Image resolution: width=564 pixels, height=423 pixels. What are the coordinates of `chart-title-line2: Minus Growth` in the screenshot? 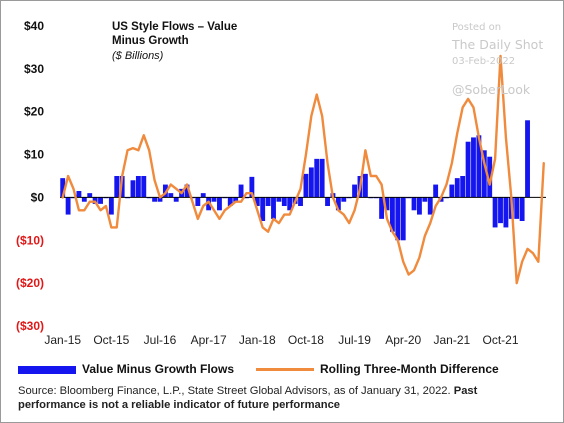 It's located at (150, 41).